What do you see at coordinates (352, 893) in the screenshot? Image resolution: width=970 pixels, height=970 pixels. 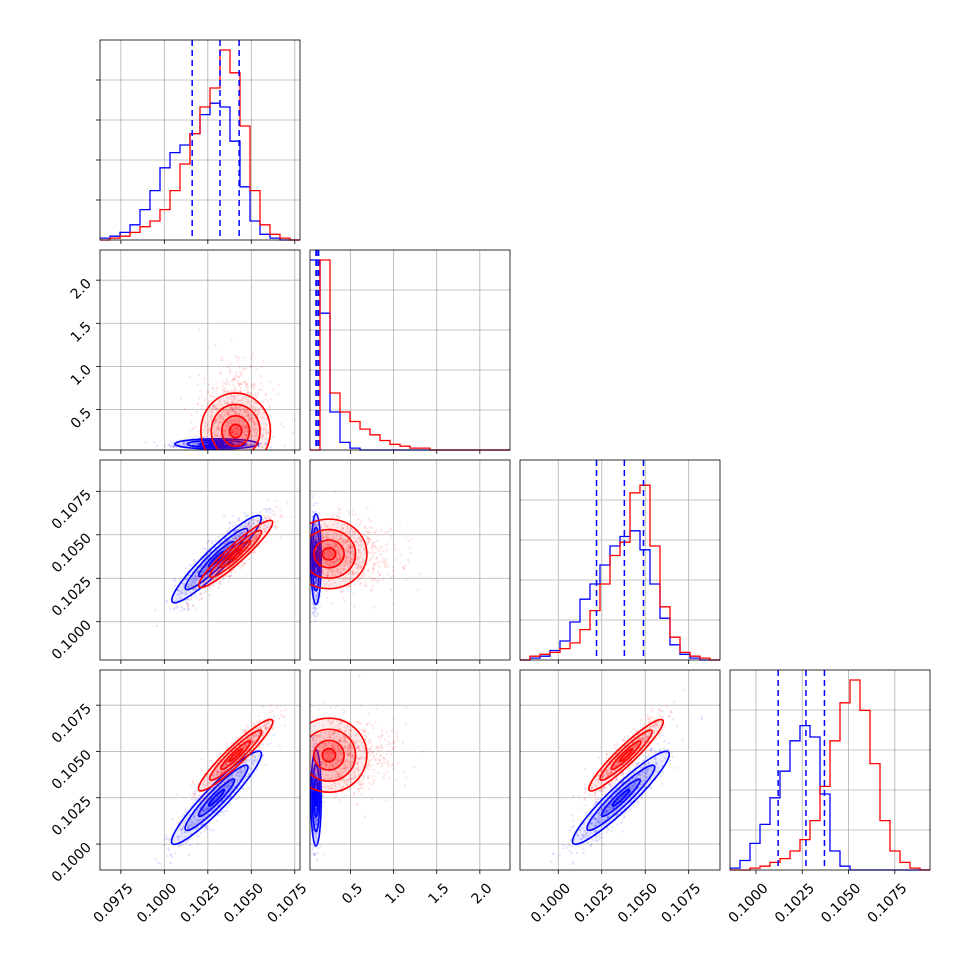 I see `x-tick-label: 0.5` at bounding box center [352, 893].